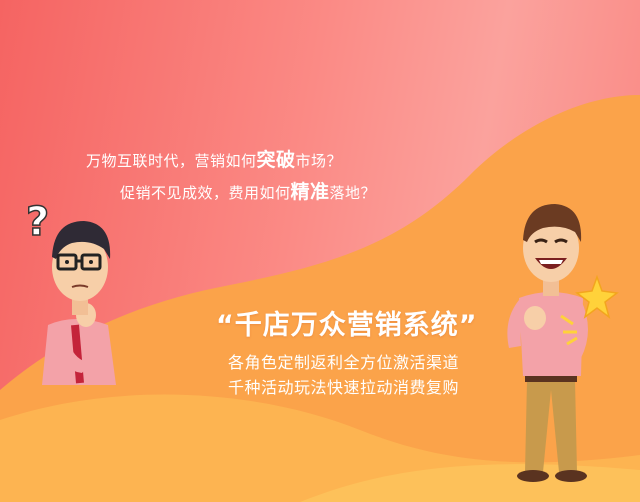  Describe the element at coordinates (344, 387) in the screenshot. I see `feature-line-2: 千种活动玩法快速拉动消费复购` at that location.